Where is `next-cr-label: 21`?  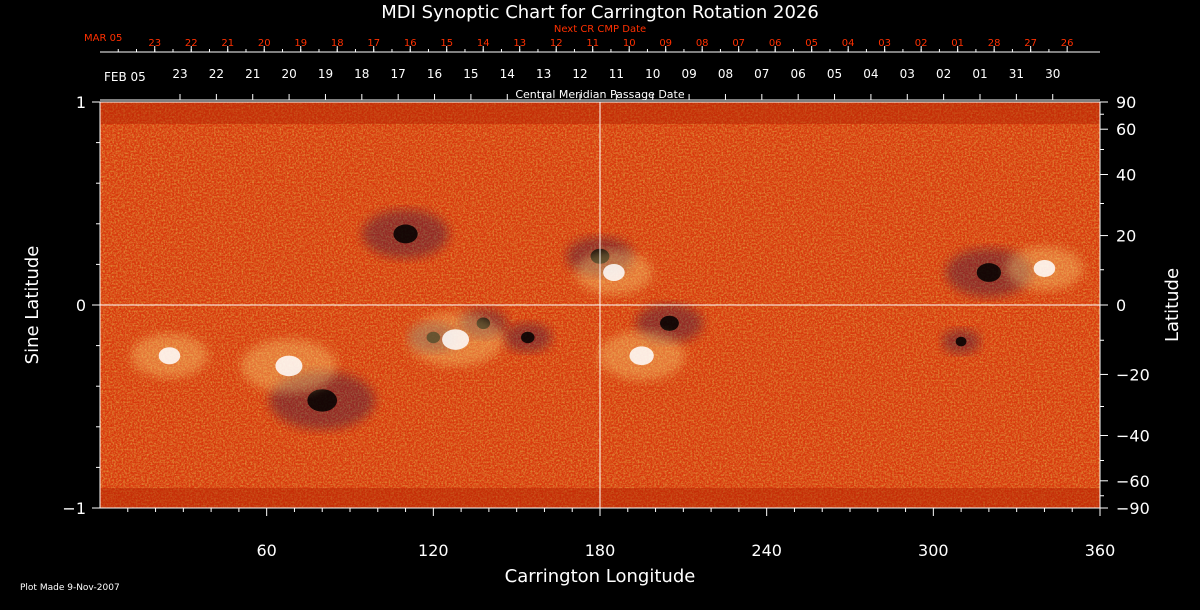
next-cr-label: 21 is located at coordinates (227, 43).